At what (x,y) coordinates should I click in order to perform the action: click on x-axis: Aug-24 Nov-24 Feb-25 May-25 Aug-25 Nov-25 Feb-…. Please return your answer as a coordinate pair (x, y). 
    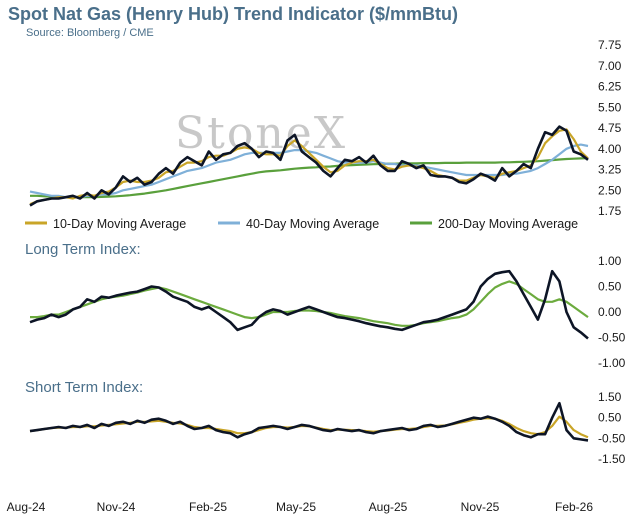
    Looking at the image, I should click on (300, 507).